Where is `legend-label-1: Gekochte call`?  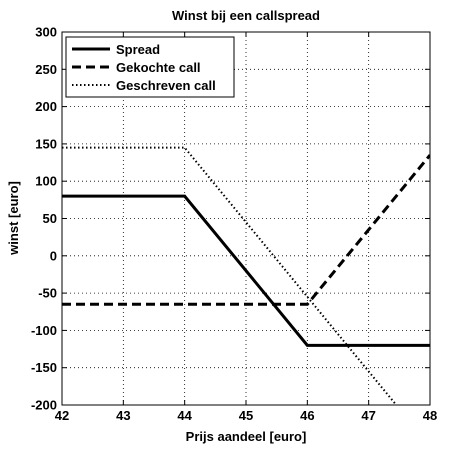
legend-label-1: Gekochte call is located at coordinates (158, 67).